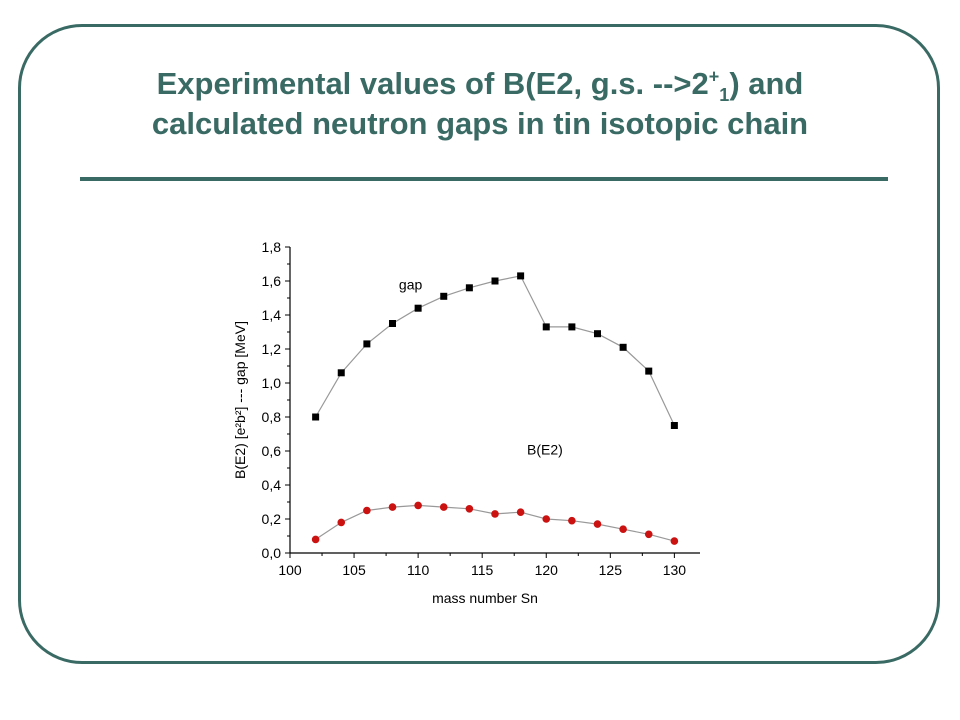 This screenshot has height=720, width=960. What do you see at coordinates (675, 570) in the screenshot?
I see `x-tick-label: 130` at bounding box center [675, 570].